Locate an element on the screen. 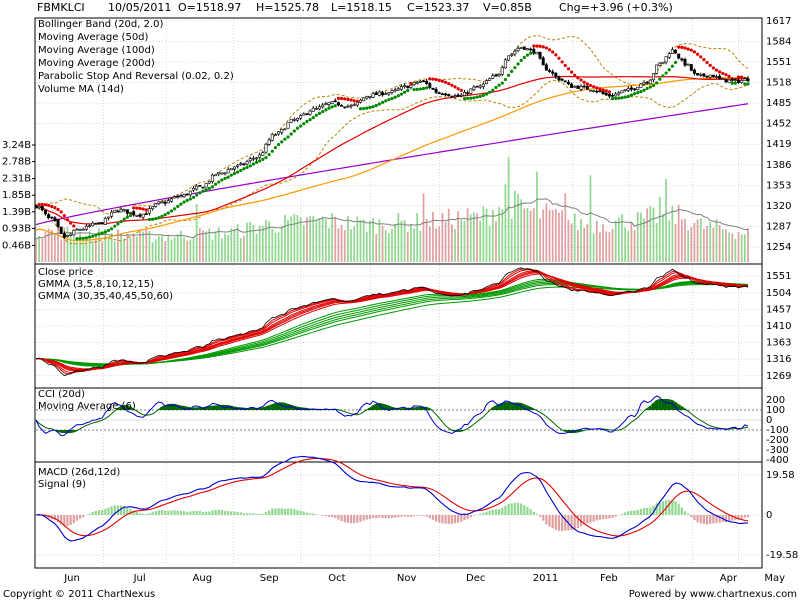 Image resolution: width=800 pixels, height=600 pixels. gmma-tick-label: 1504 is located at coordinates (778, 293).